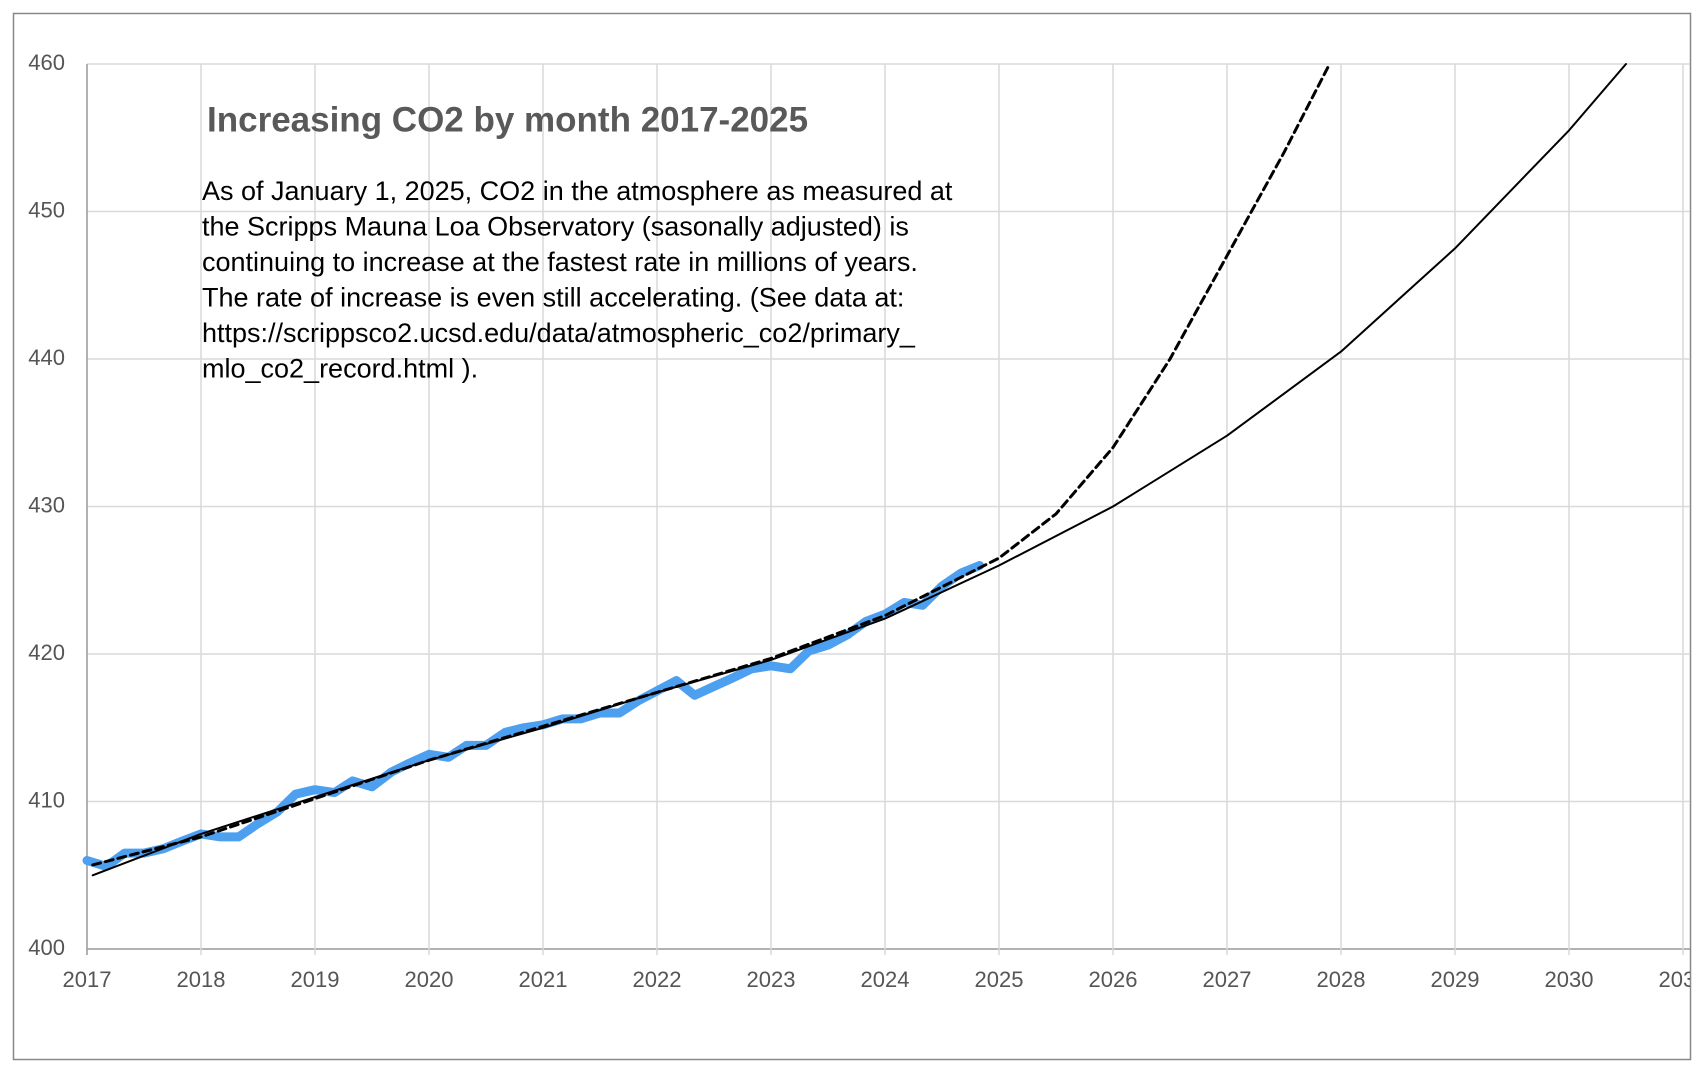  I want to click on annotation-line: mlo_co2_record.html )., so click(340, 369).